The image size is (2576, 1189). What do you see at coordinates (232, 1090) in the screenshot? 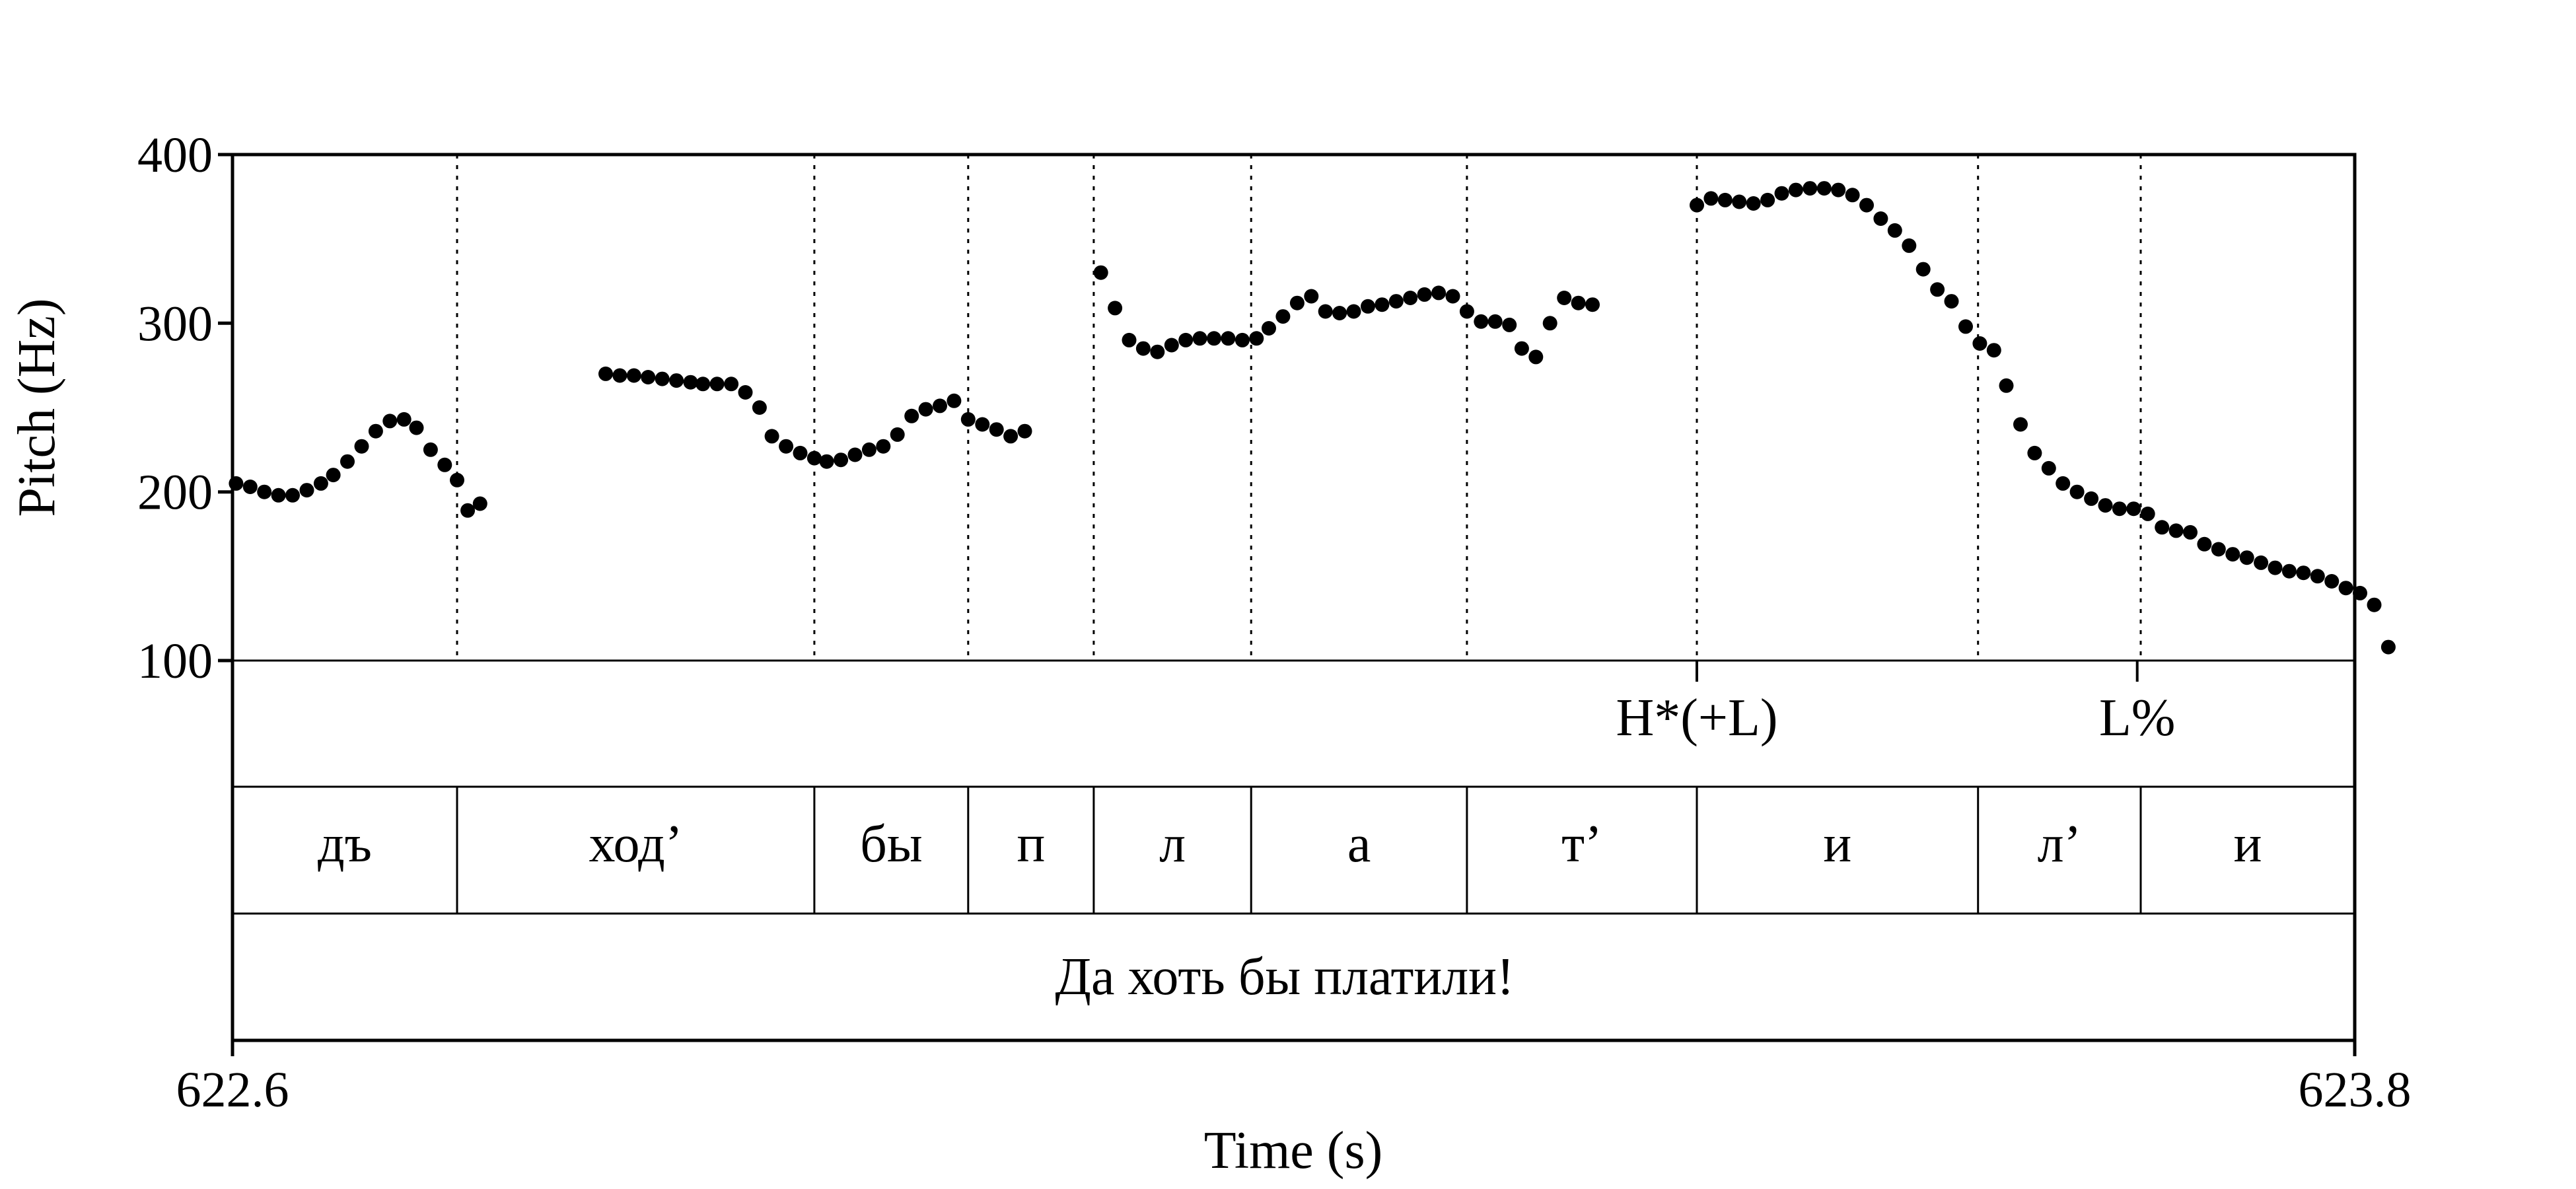
I see `x-tick-label: 622.6` at bounding box center [232, 1090].